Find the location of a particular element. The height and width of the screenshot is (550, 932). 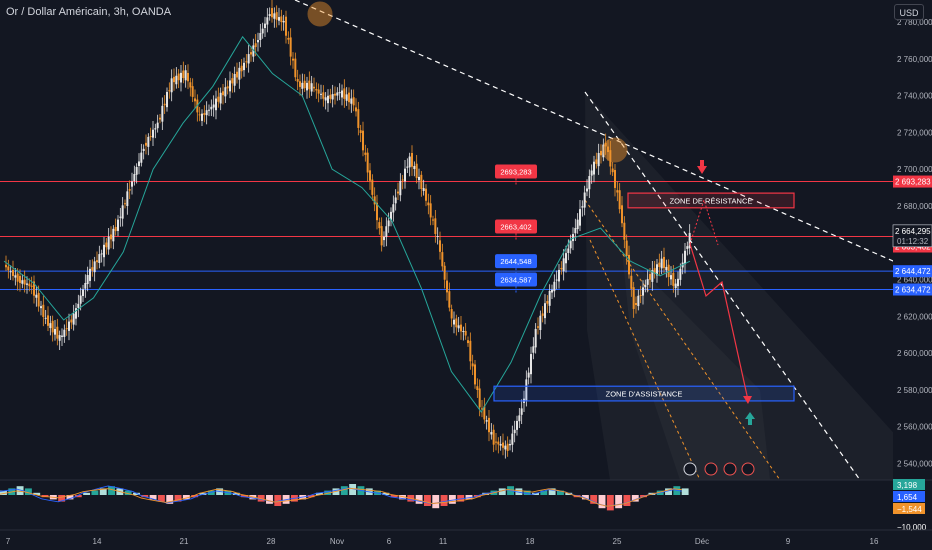

y-tick-label: 2 760,000 is located at coordinates (914, 59).